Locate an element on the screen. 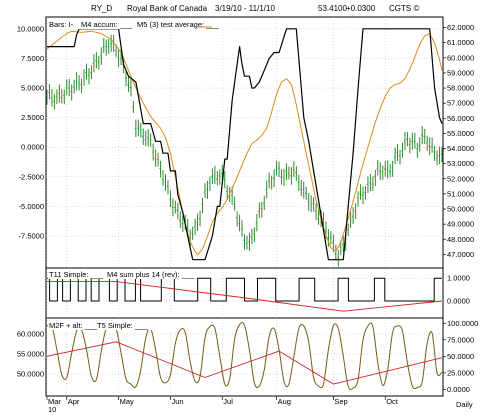 The height and width of the screenshot is (415, 490). price-left-tick-label: -2.5000 is located at coordinates (31, 176).